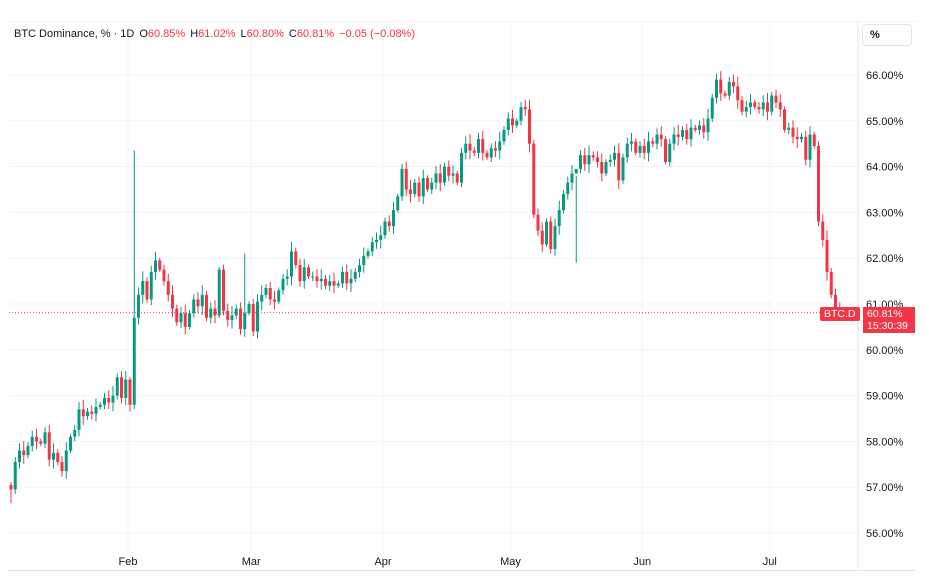 The image size is (926, 580). What do you see at coordinates (243, 34) in the screenshot?
I see `legend-low-label: L` at bounding box center [243, 34].